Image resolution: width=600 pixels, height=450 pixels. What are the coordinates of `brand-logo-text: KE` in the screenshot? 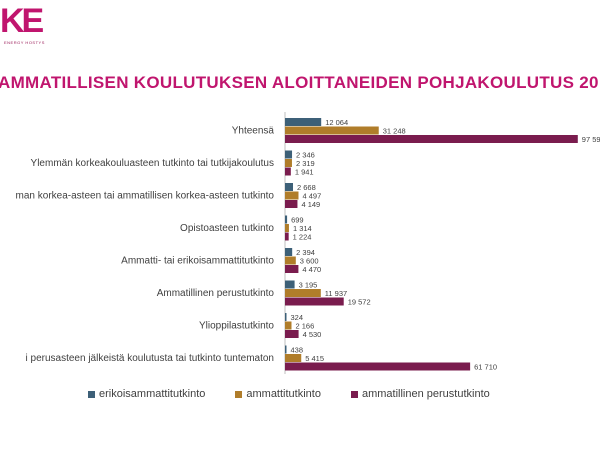 It's located at (22, 21).